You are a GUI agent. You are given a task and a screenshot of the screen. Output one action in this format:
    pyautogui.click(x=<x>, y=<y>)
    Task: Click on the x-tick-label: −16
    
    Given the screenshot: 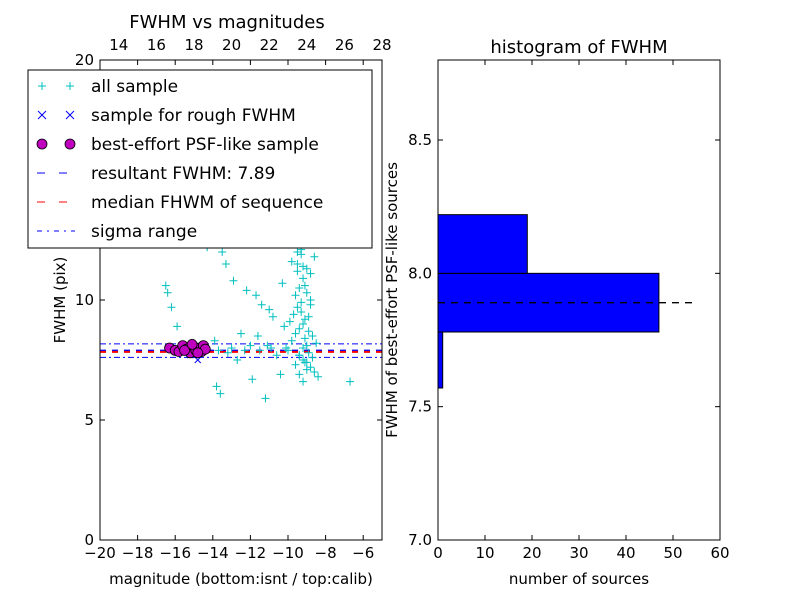 What is the action you would take?
    pyautogui.click(x=175, y=553)
    